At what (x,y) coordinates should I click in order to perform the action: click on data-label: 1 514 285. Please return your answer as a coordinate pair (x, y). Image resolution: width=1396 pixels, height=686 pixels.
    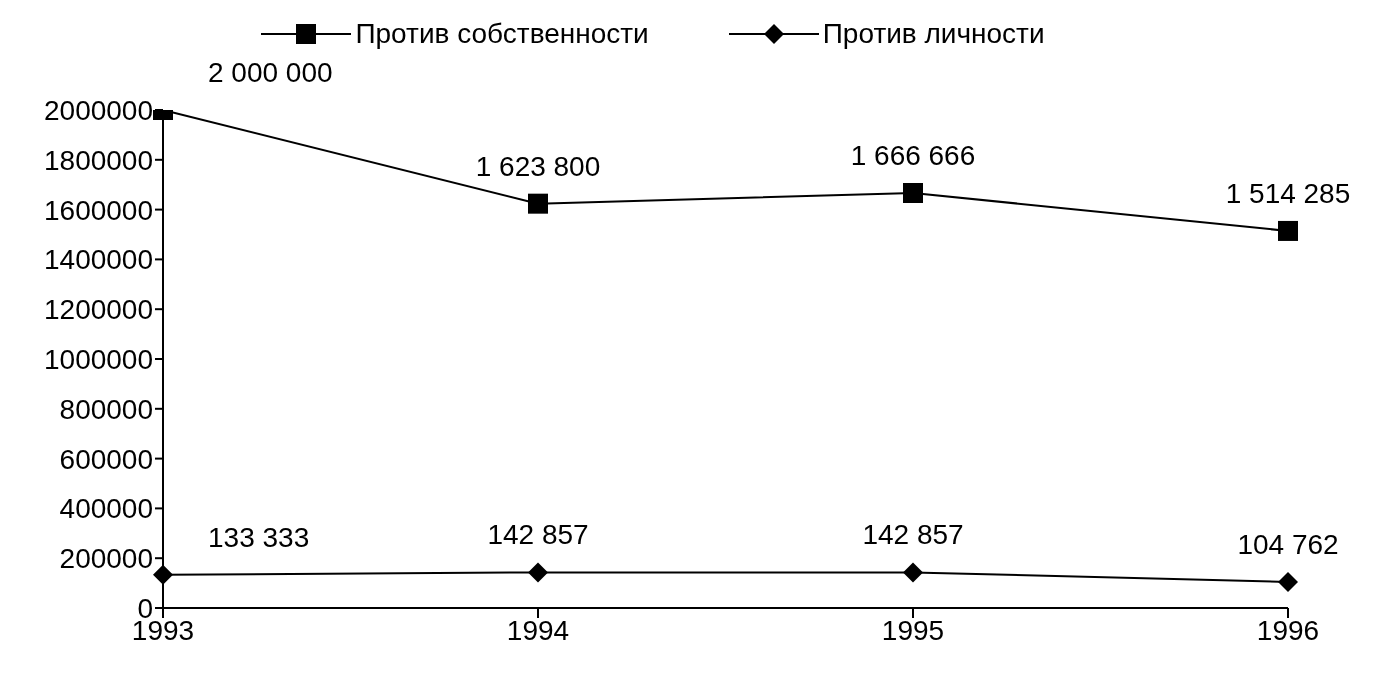
    Looking at the image, I should click on (1288, 193).